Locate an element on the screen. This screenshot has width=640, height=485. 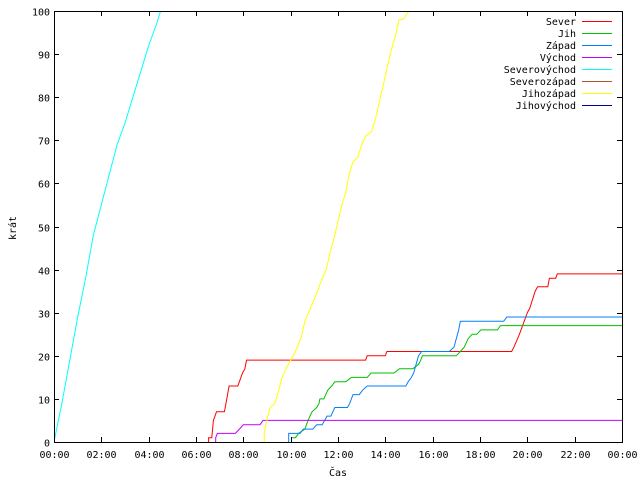
y-tick-label: 100 is located at coordinates (41, 13).